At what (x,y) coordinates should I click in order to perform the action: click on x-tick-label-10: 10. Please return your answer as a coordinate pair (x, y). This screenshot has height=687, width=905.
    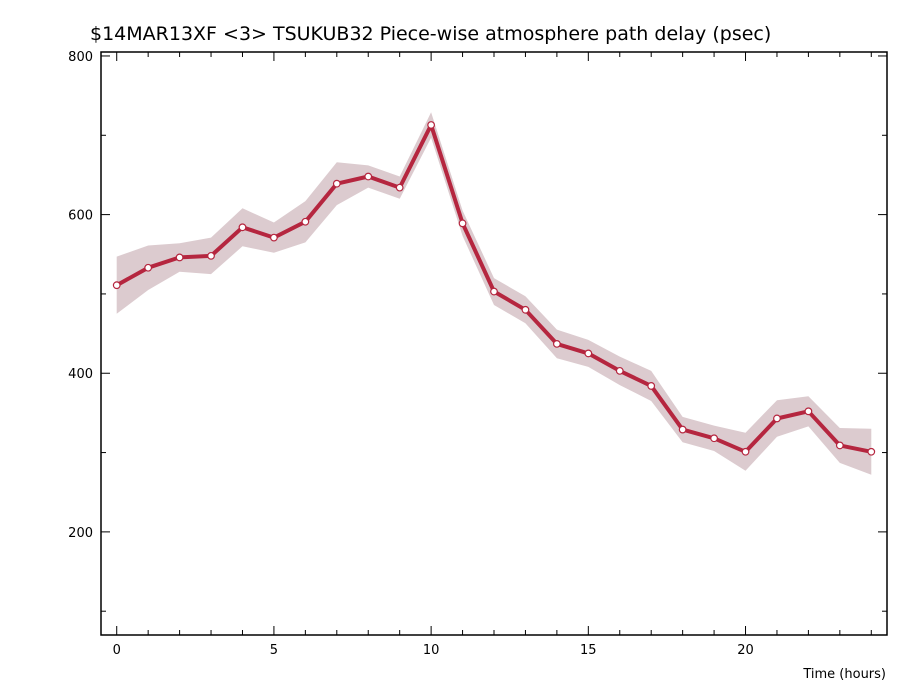
    Looking at the image, I should click on (431, 650).